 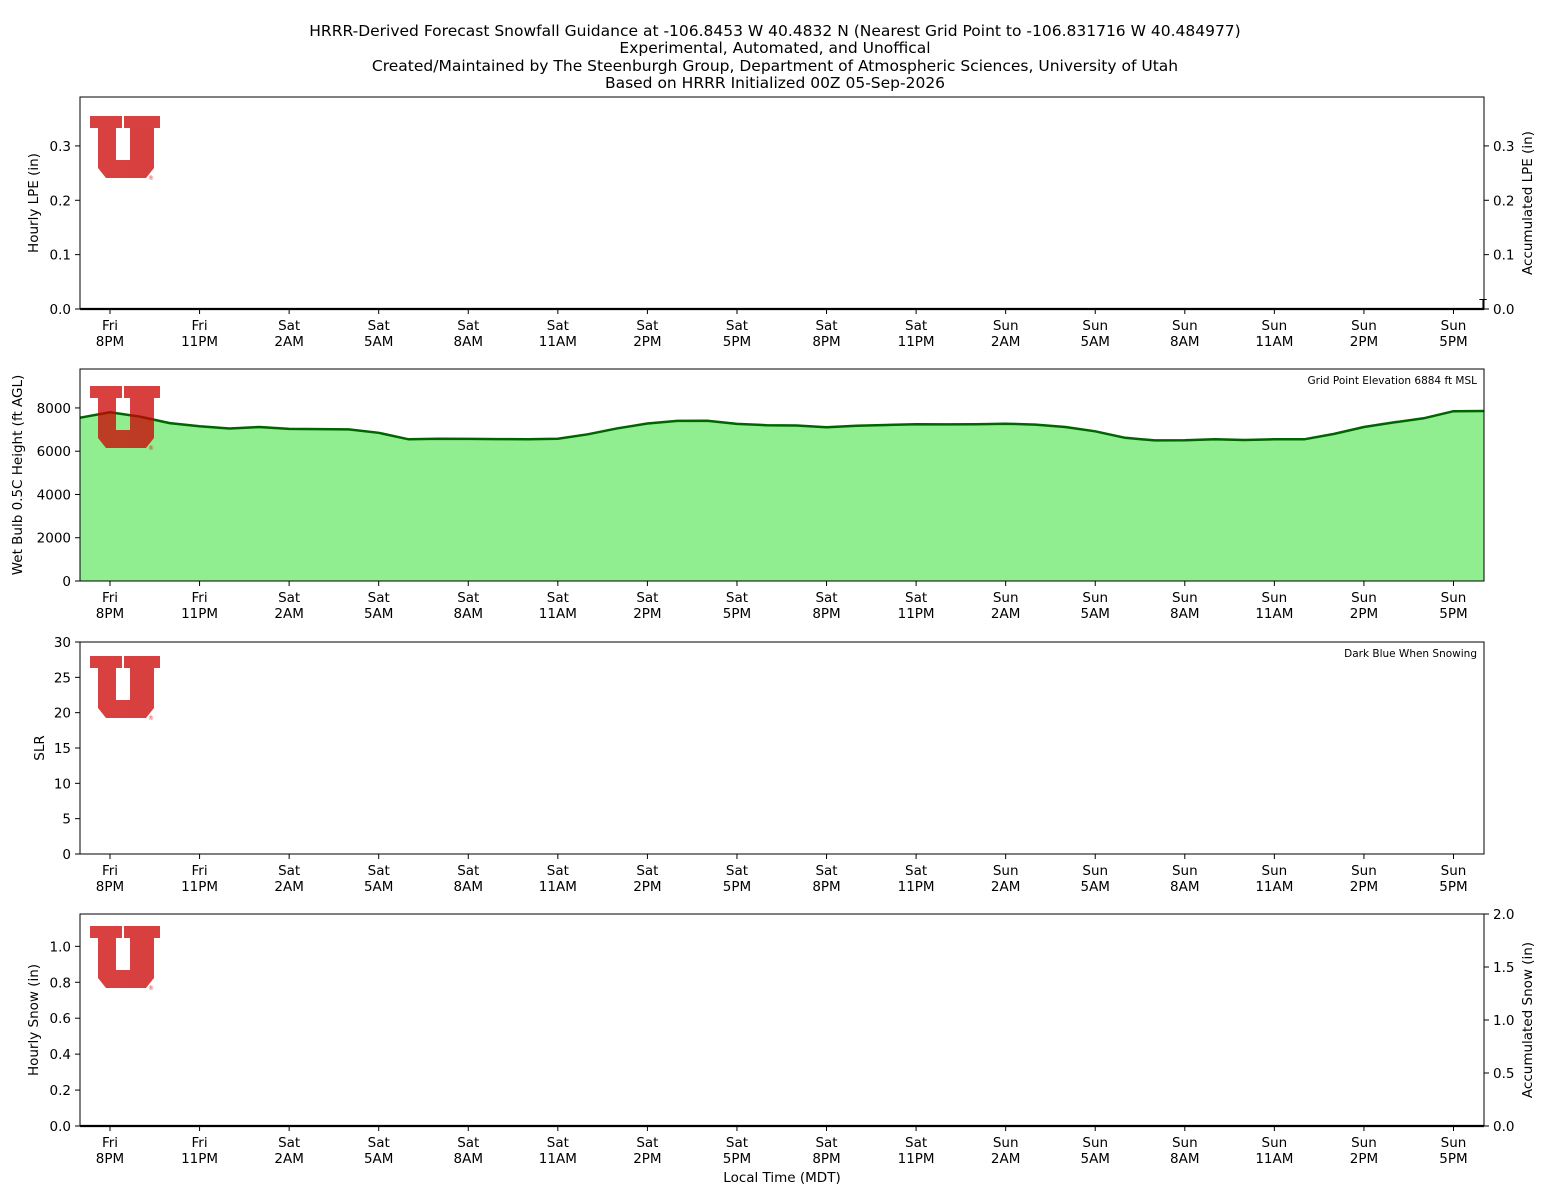 I want to click on header-line-2: Experimental, Automated, and Unoffical, so click(x=774, y=48).